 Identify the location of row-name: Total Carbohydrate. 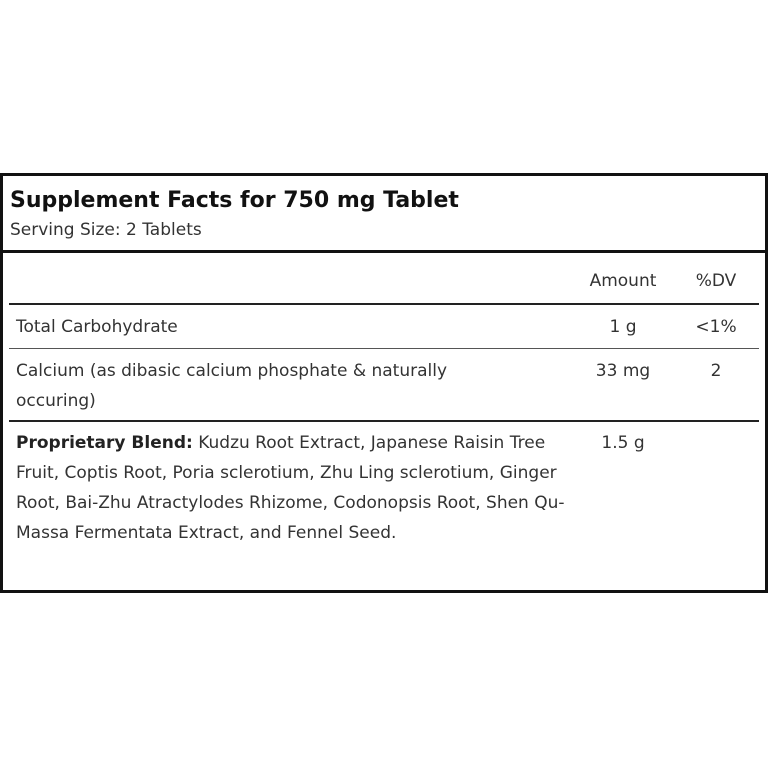
(97, 327).